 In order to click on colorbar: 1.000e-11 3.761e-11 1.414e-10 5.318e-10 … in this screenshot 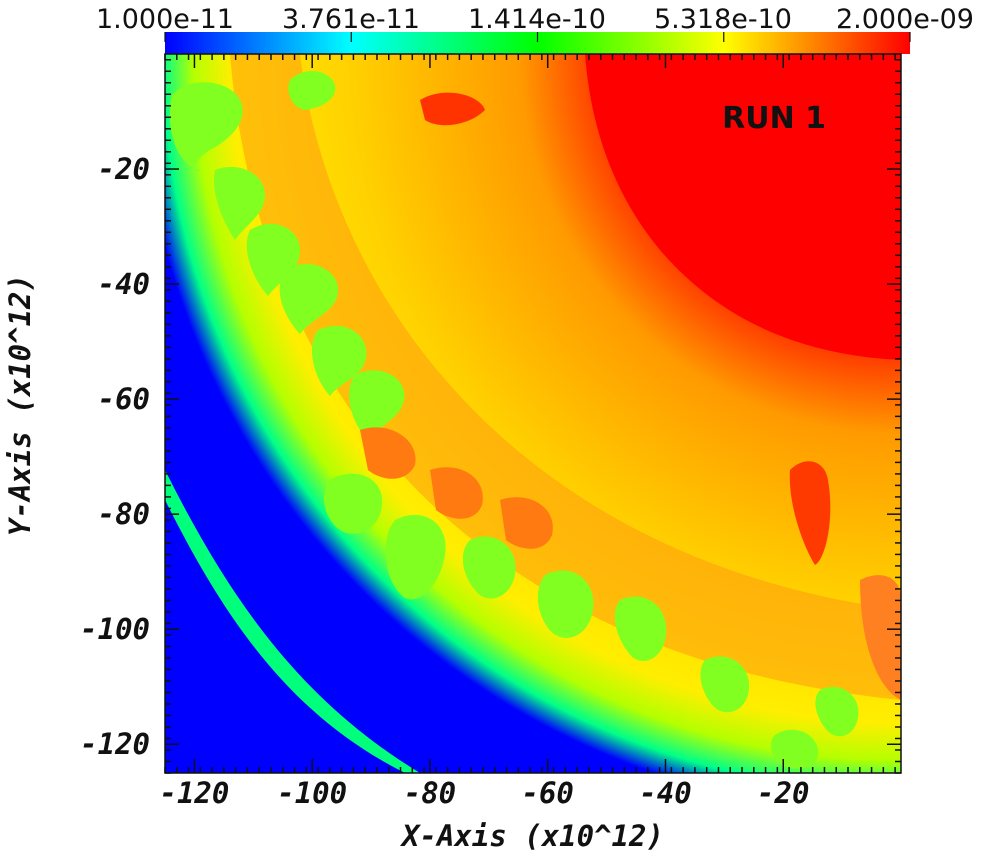, I will do `click(535, 29)`.